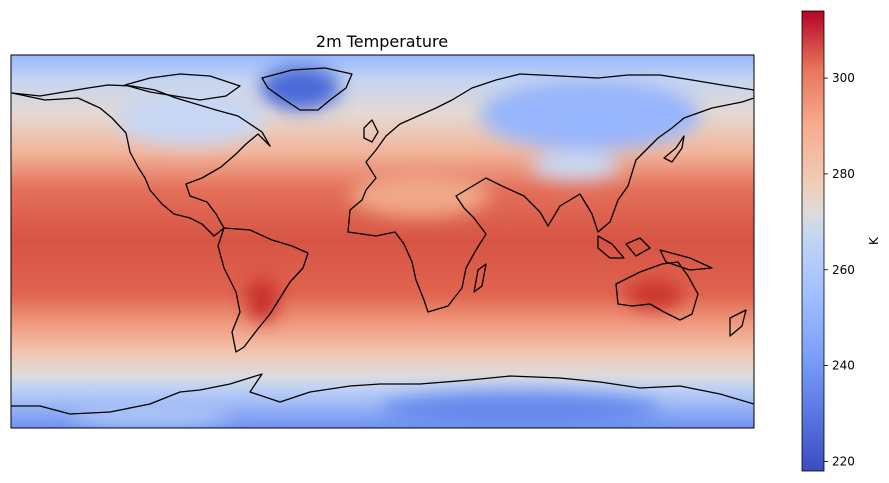  What do you see at coordinates (843, 174) in the screenshot?
I see `colorbar-tick-label: 280` at bounding box center [843, 174].